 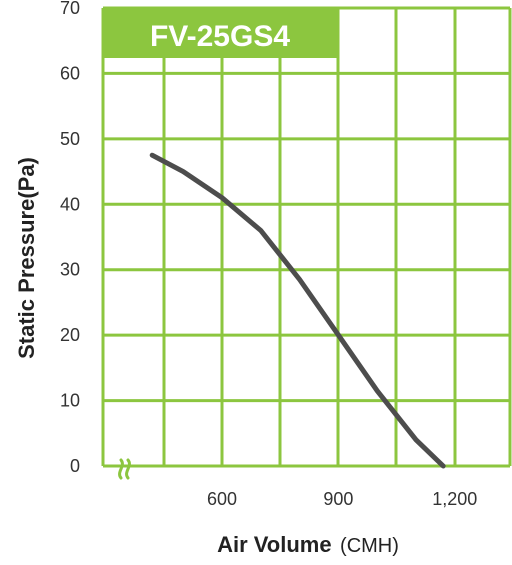 What do you see at coordinates (70, 270) in the screenshot?
I see `y-tick-label: 30` at bounding box center [70, 270].